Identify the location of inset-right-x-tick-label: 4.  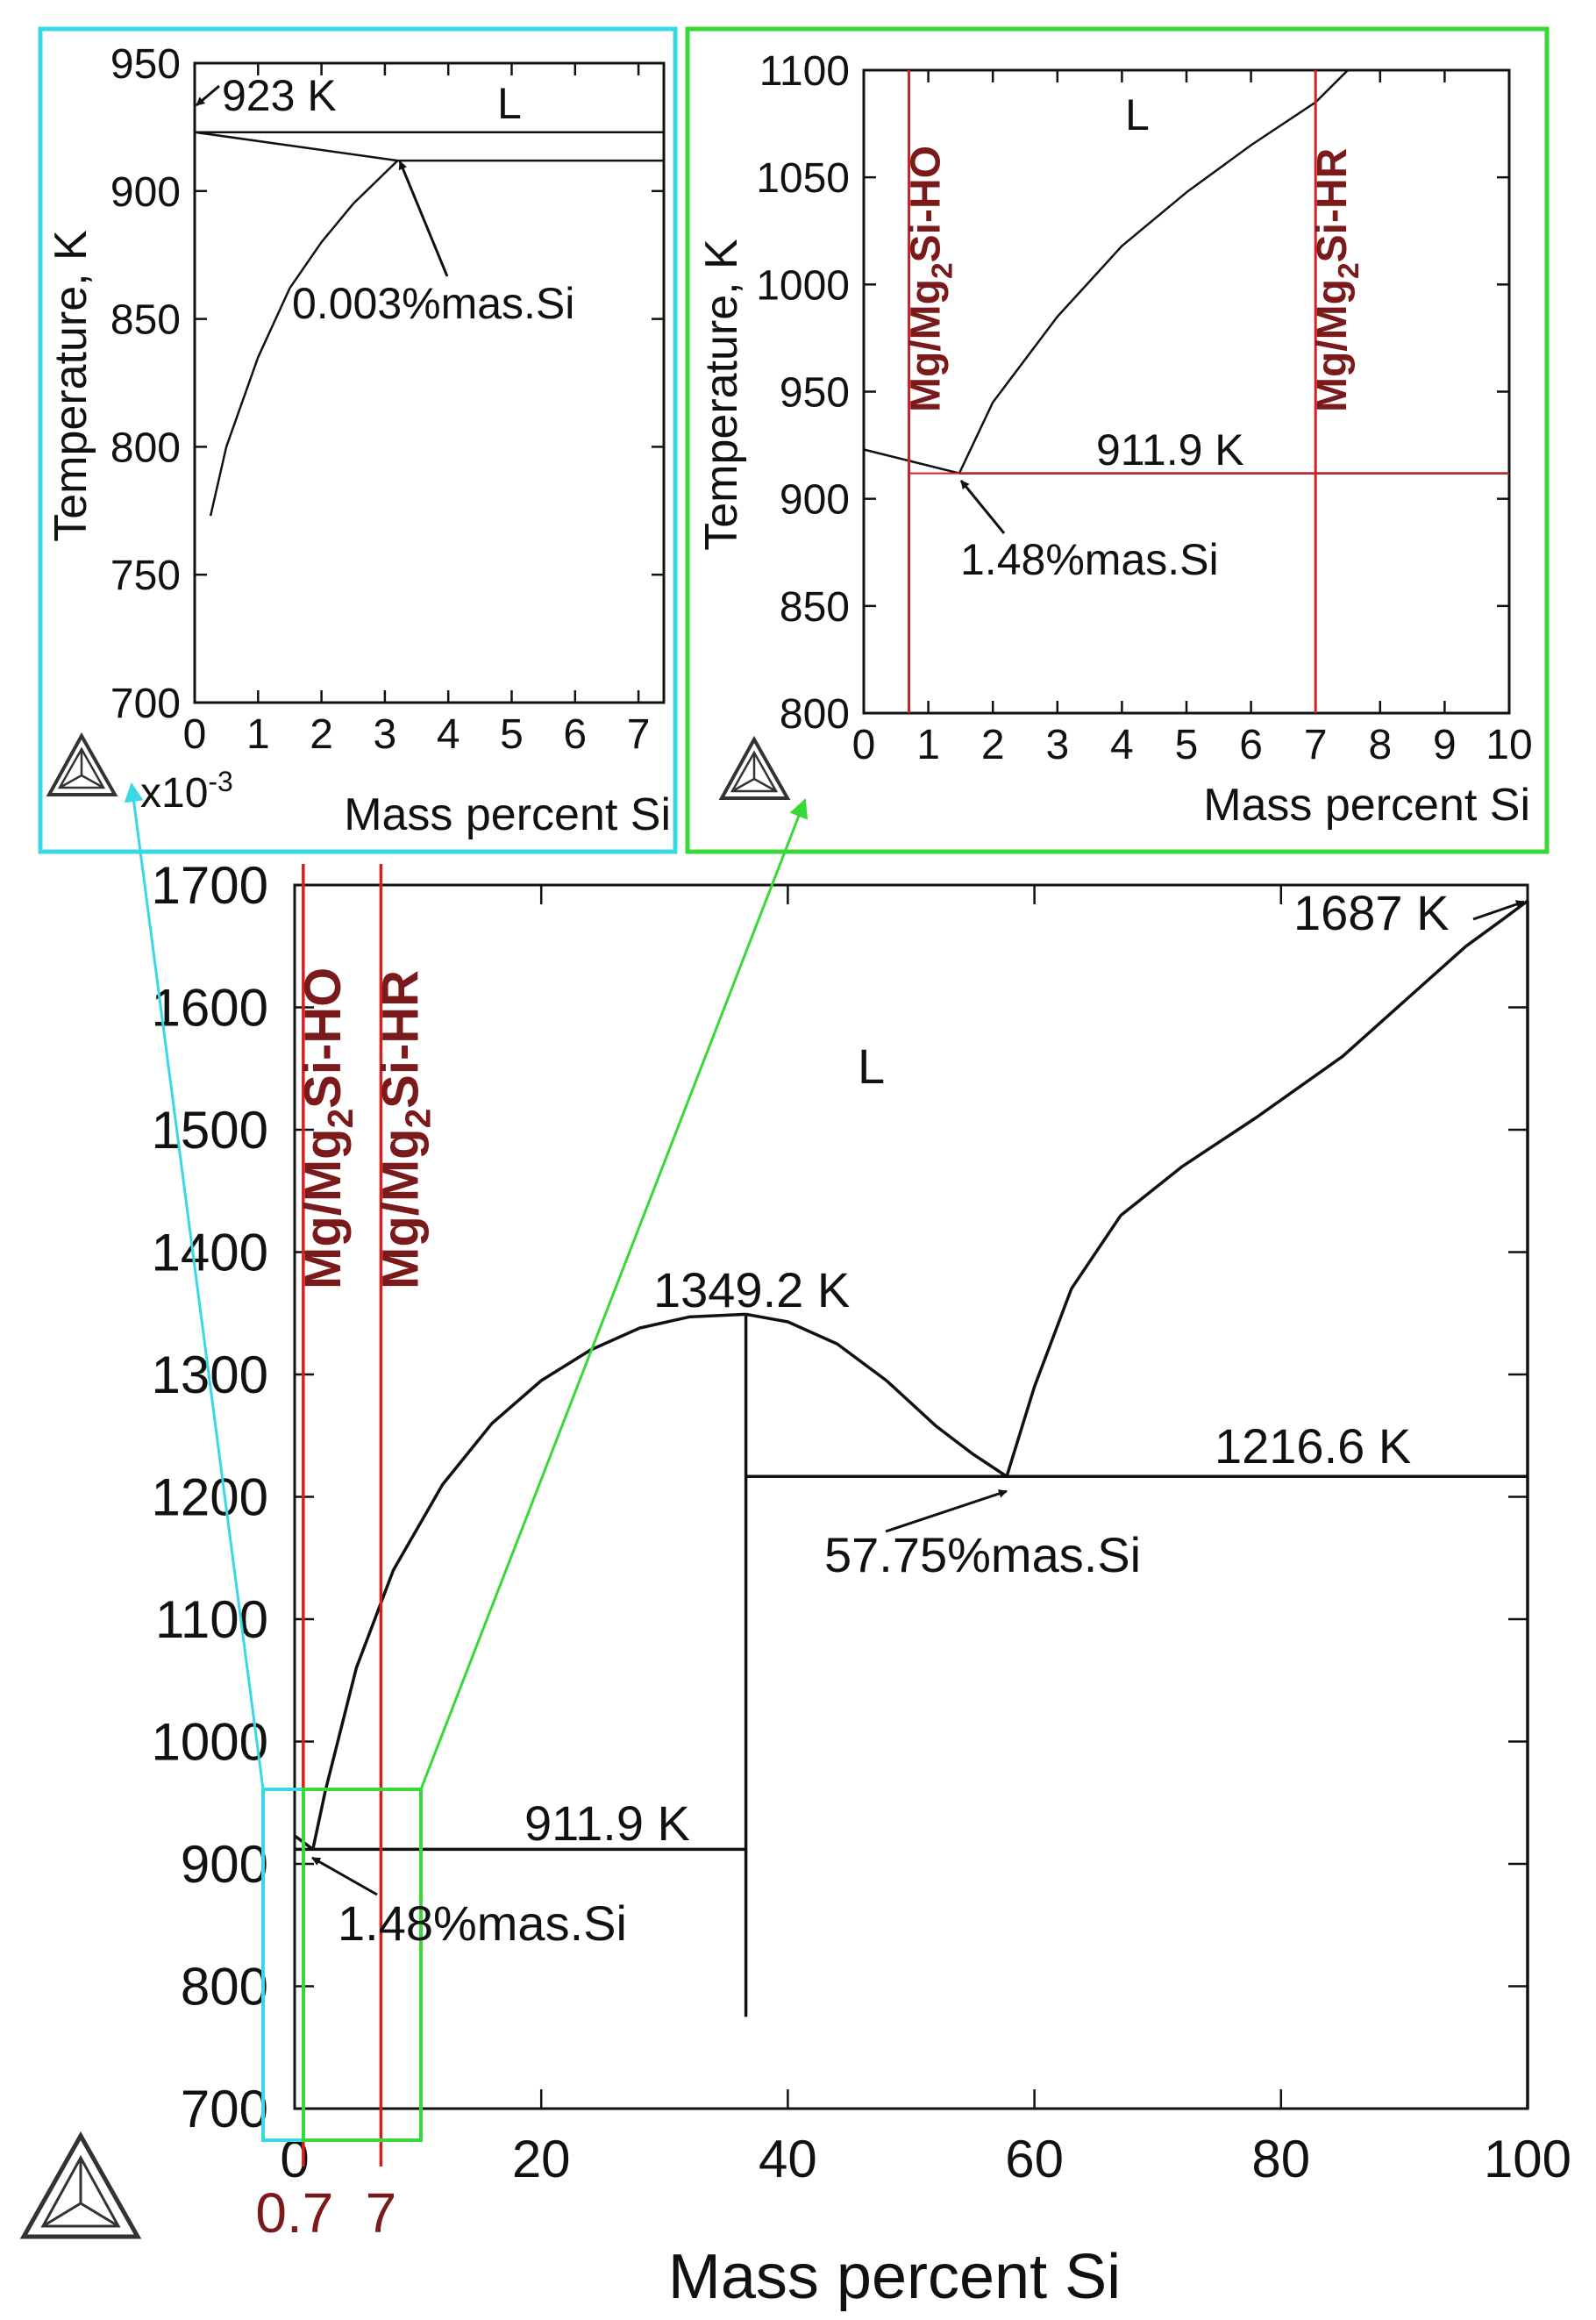
(1122, 745).